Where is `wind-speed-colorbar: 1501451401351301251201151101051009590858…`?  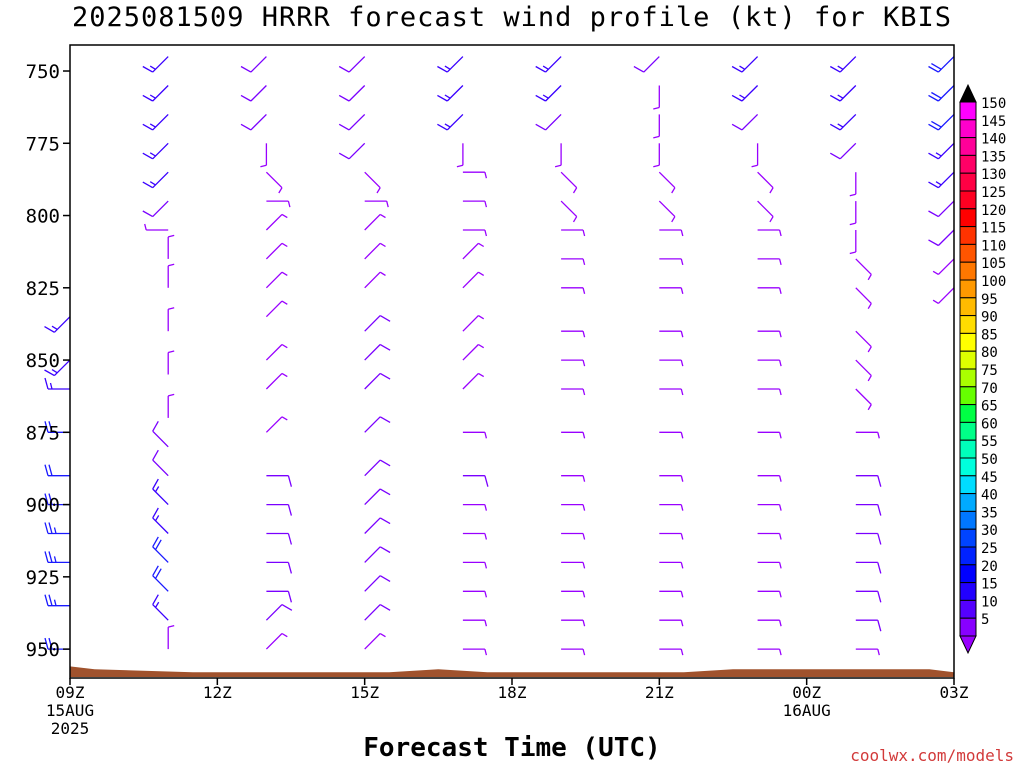
wind-speed-colorbar: 1501451401351301251201151101051009590858… is located at coordinates (982, 369).